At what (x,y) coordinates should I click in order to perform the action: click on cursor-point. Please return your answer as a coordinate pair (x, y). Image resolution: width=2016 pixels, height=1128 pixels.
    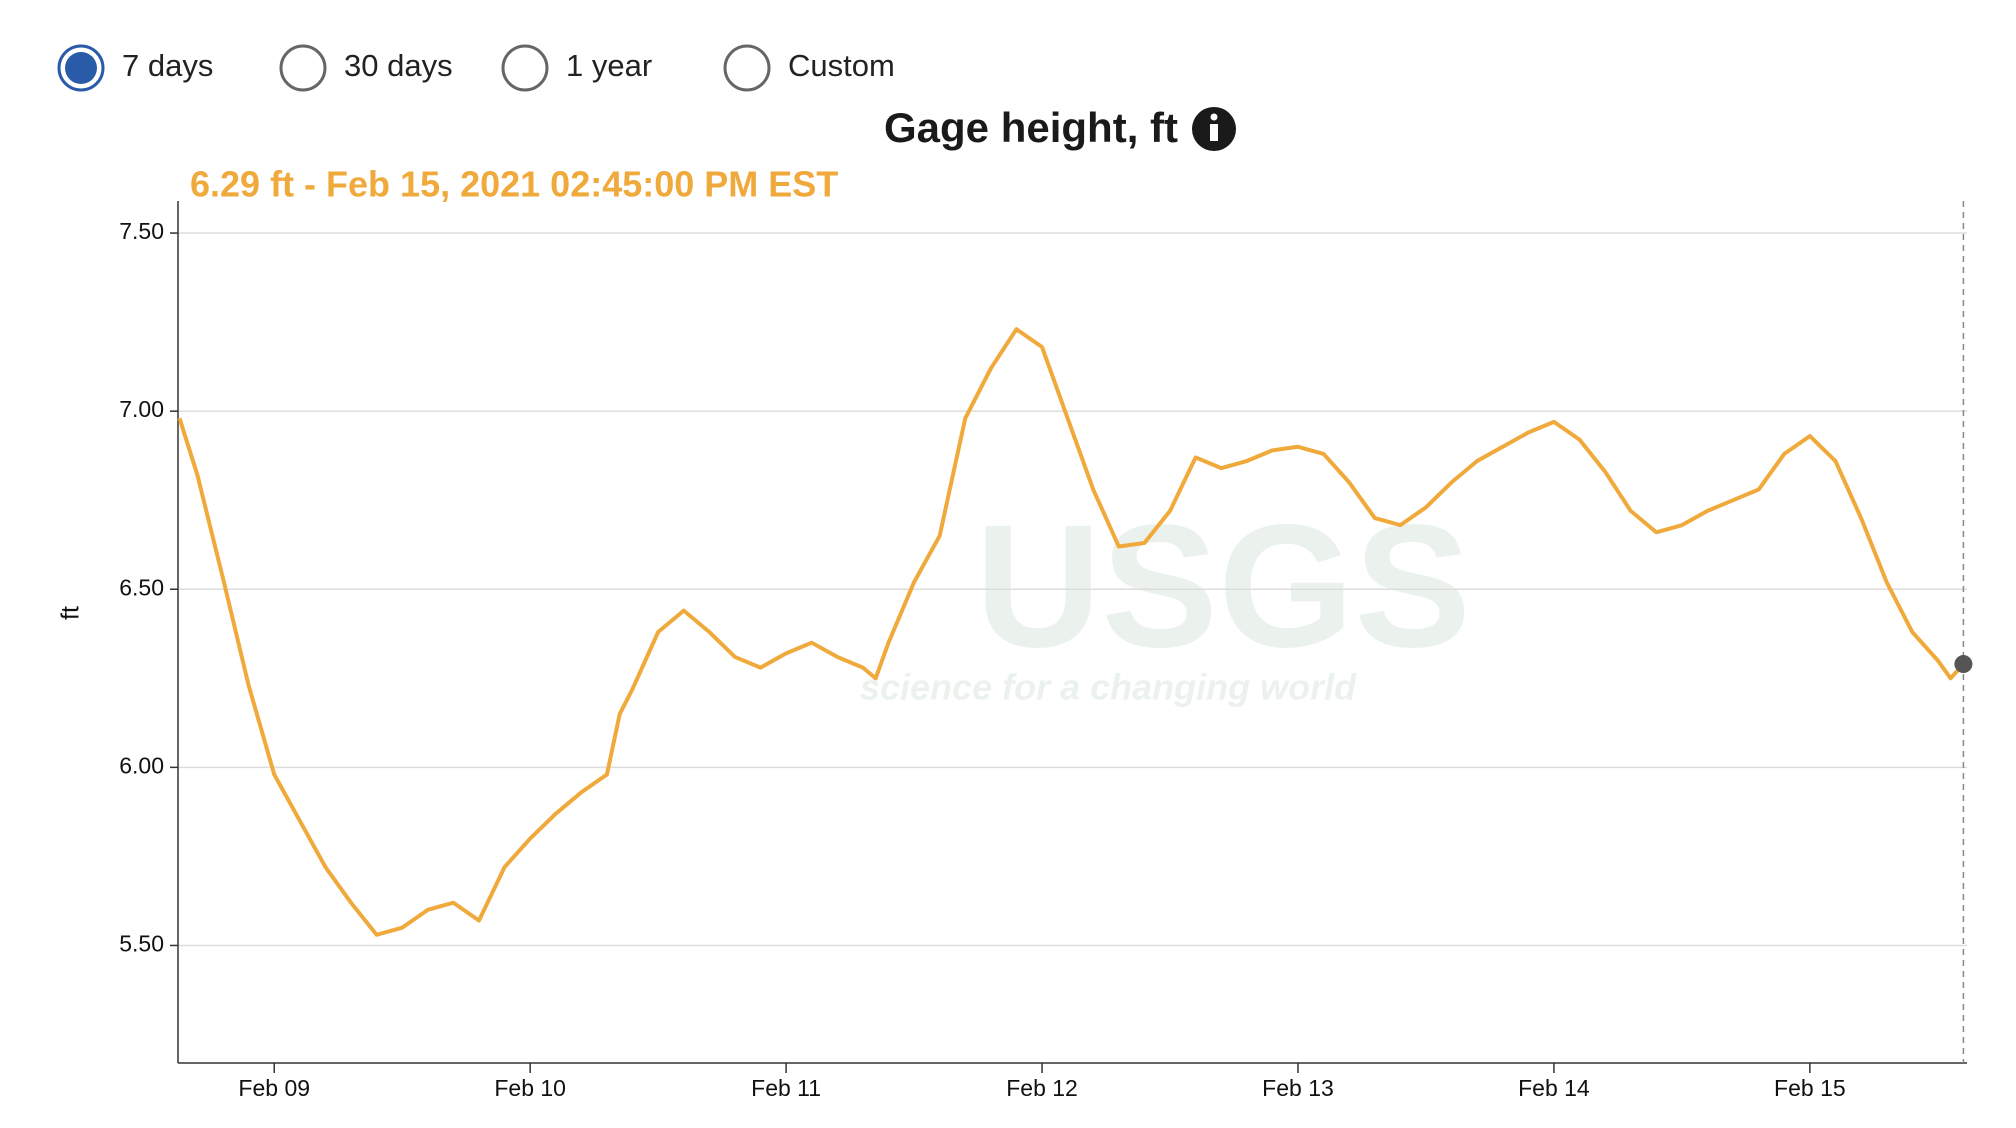
    Looking at the image, I should click on (1963, 664).